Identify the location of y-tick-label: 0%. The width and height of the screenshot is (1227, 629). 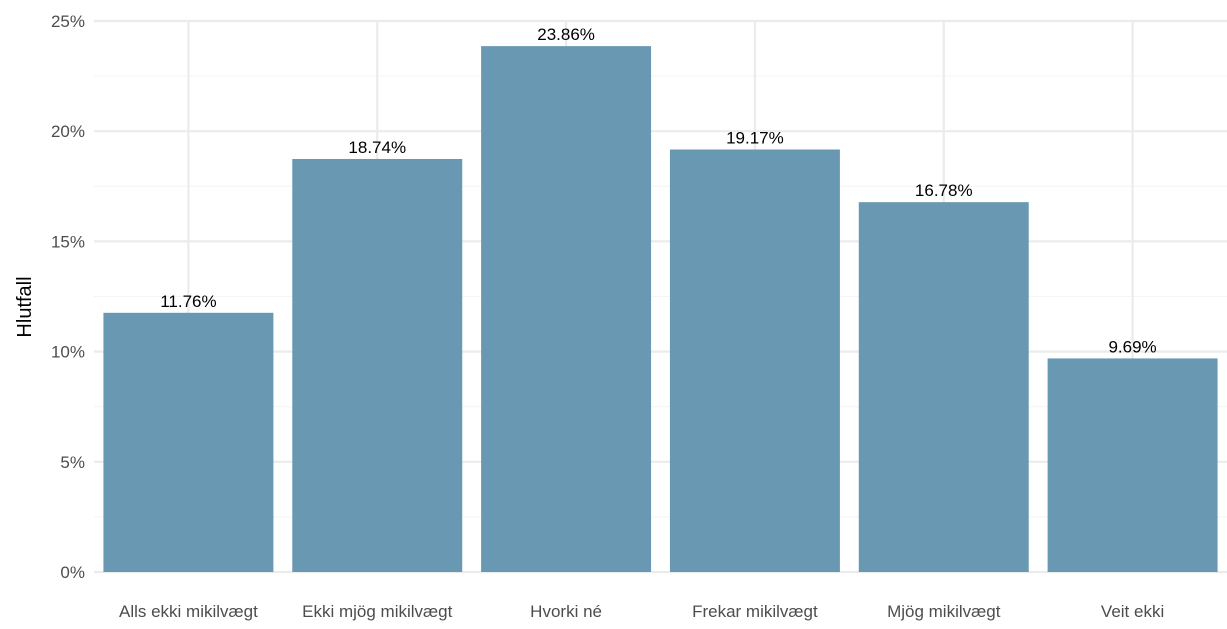
(72, 572).